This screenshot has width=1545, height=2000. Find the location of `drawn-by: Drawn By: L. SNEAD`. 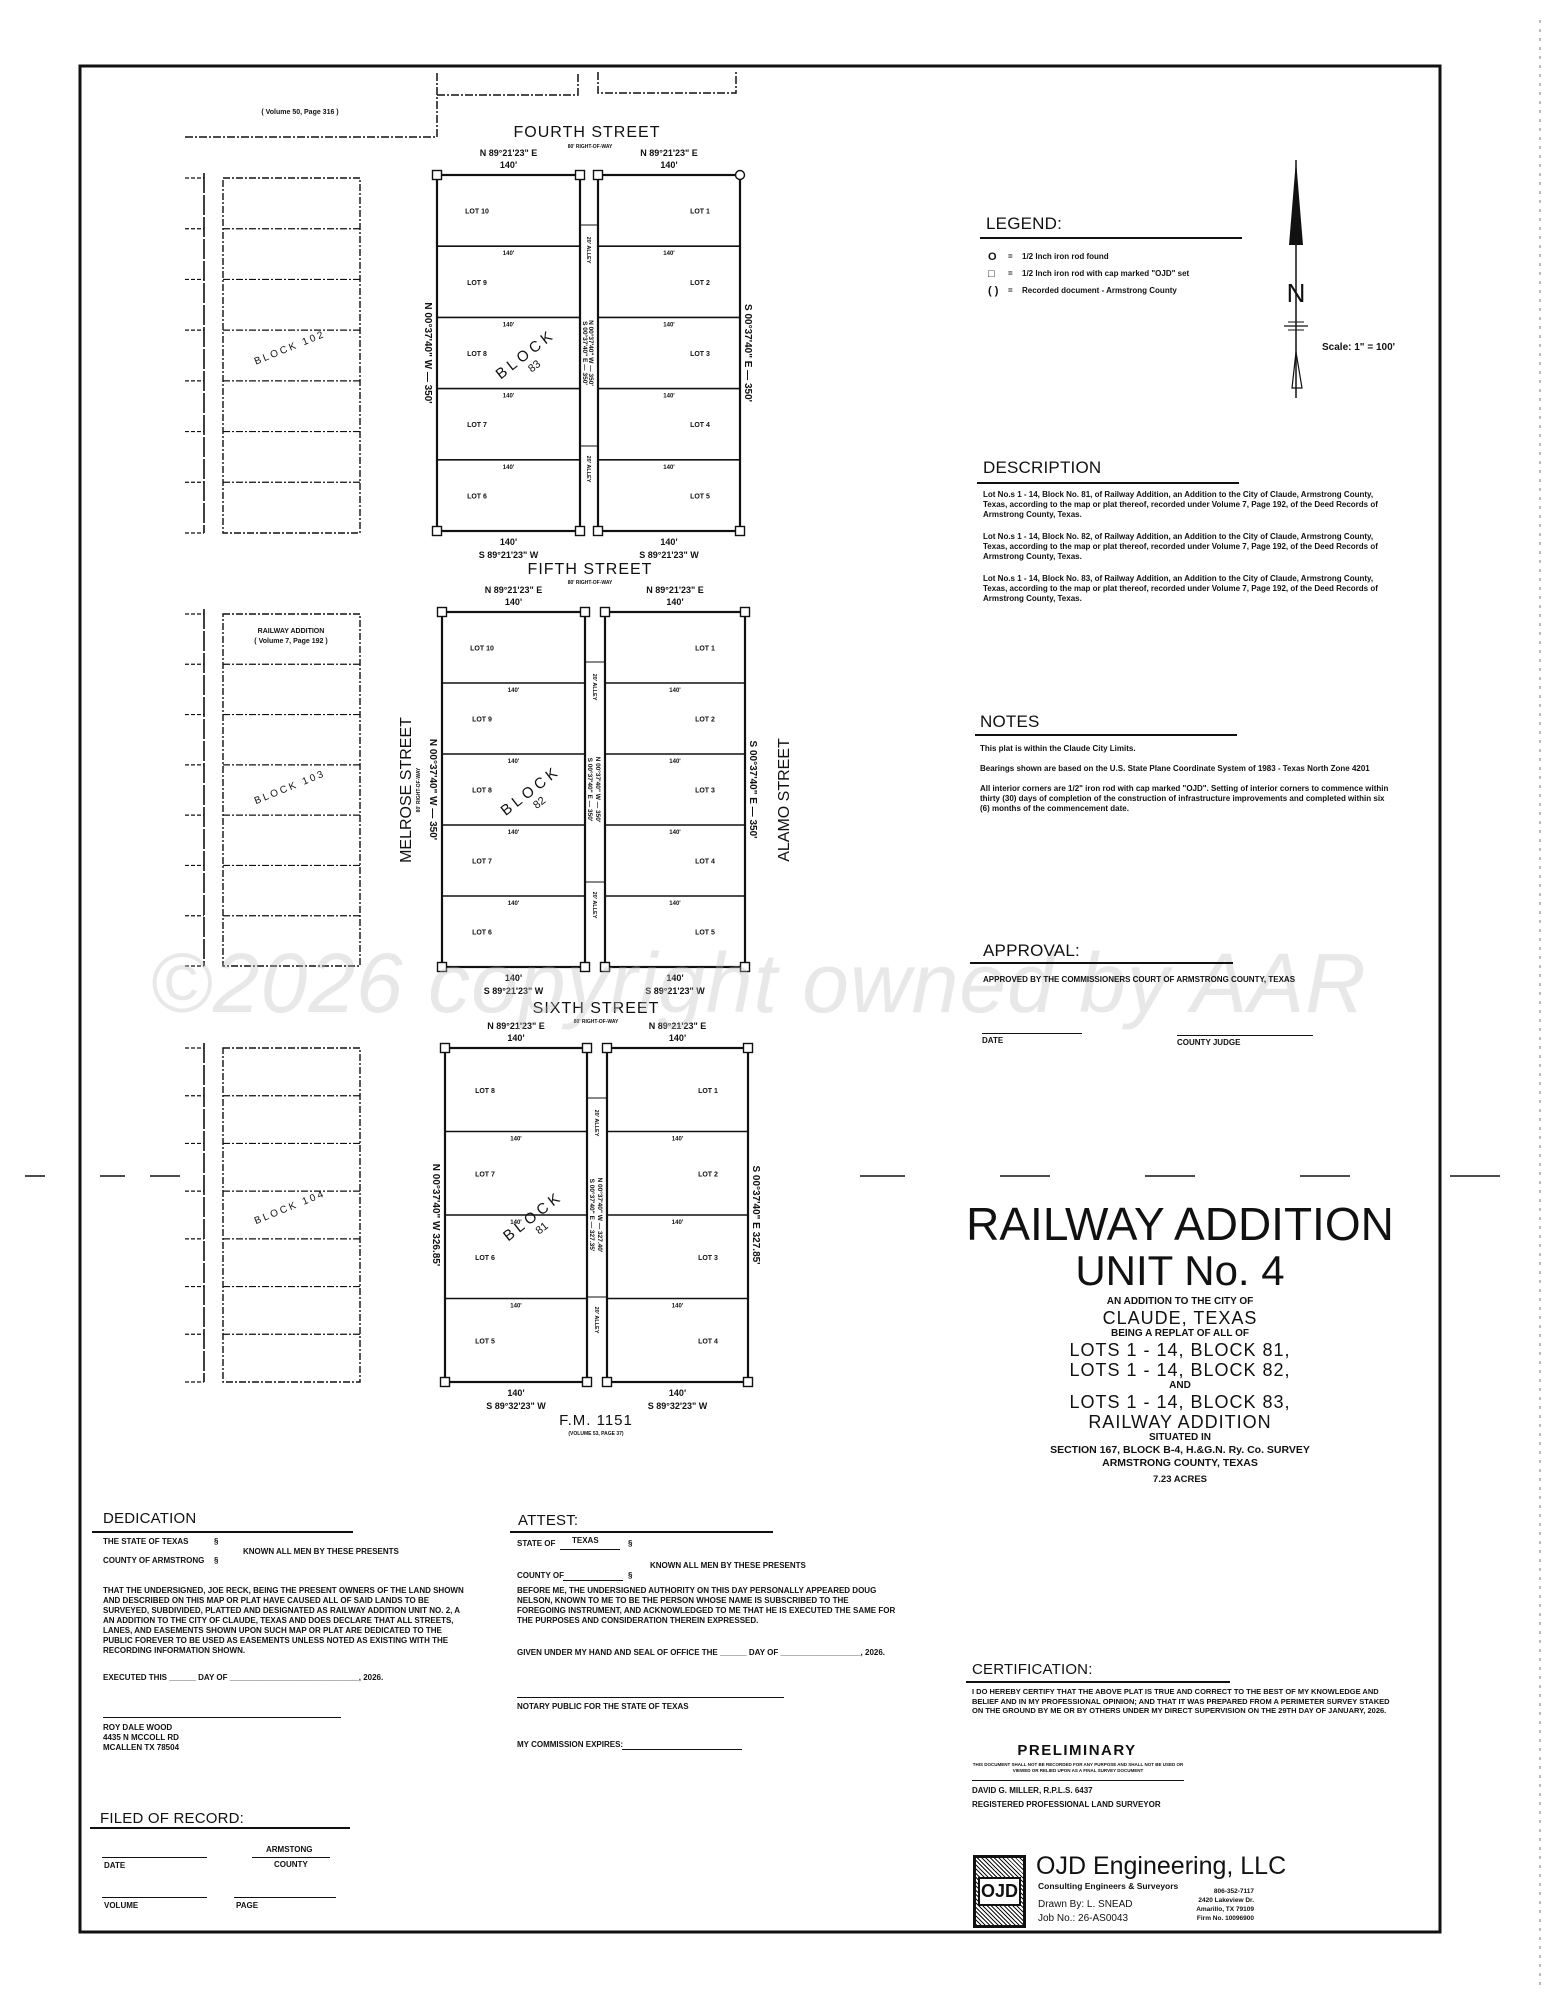

drawn-by: Drawn By: L. SNEAD is located at coordinates (1085, 1904).